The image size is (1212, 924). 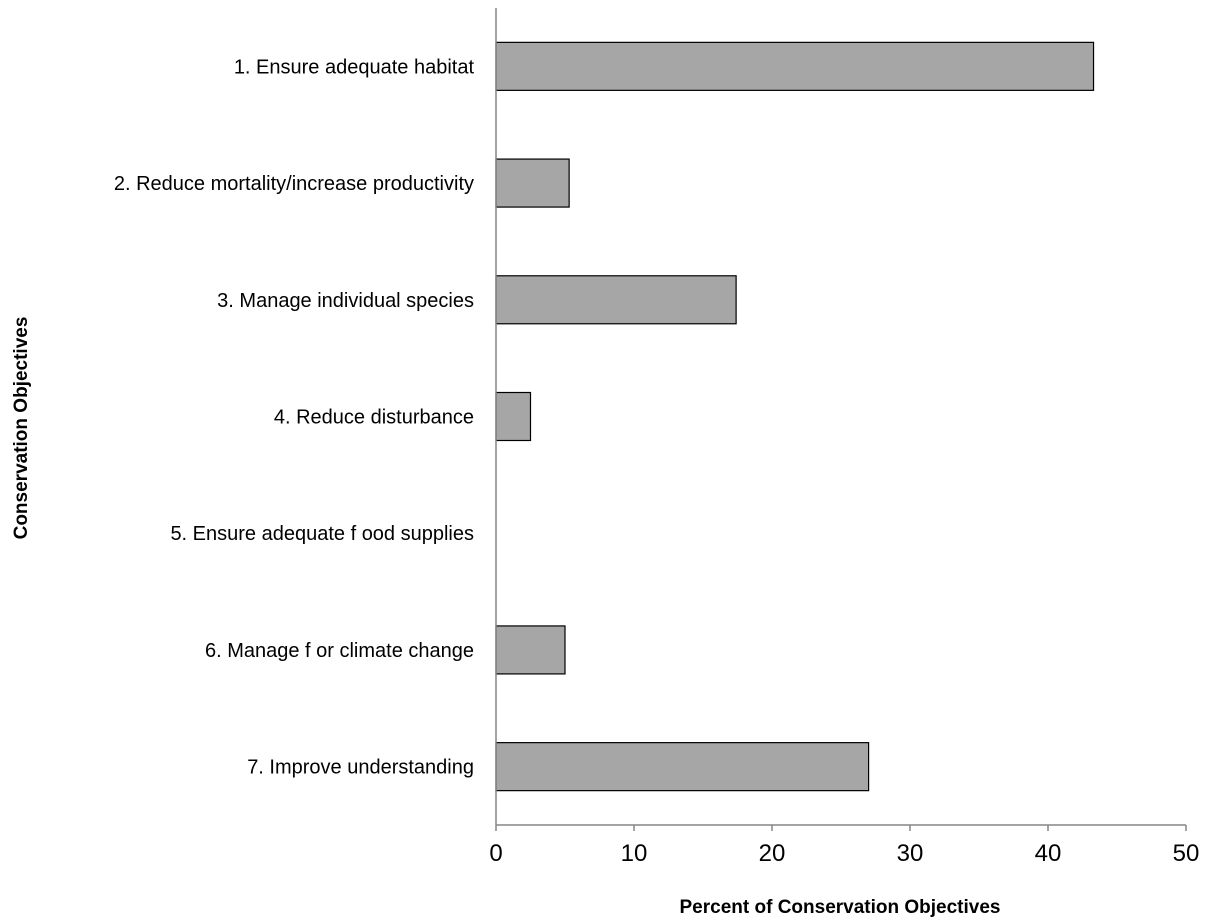 I want to click on y-axis-title: Conservation Objectives, so click(x=21, y=428).